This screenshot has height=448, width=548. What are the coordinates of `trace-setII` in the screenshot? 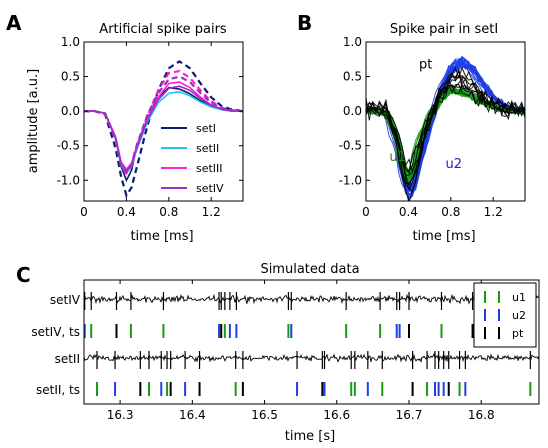 It's located at (311, 358).